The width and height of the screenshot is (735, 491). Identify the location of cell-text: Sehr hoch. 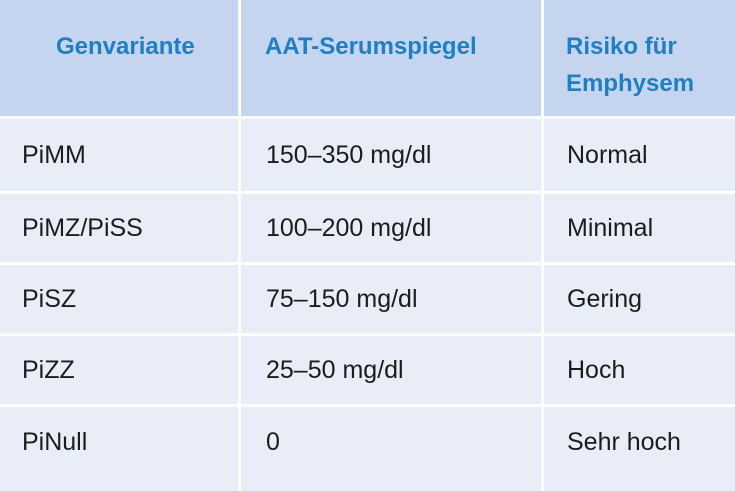
(624, 441).